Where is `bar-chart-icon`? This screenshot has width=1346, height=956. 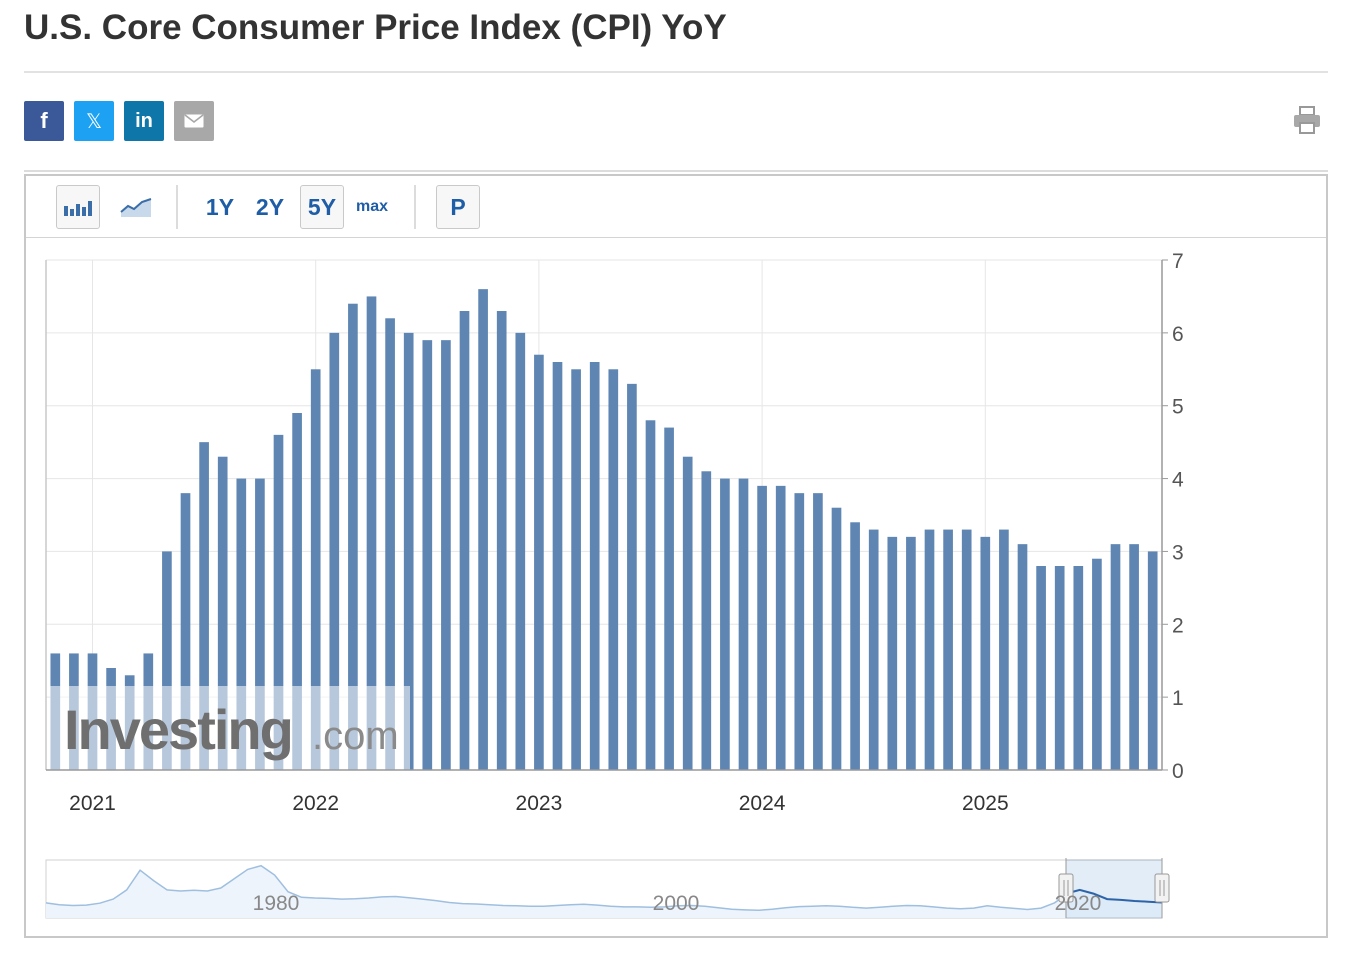 bar-chart-icon is located at coordinates (78, 208).